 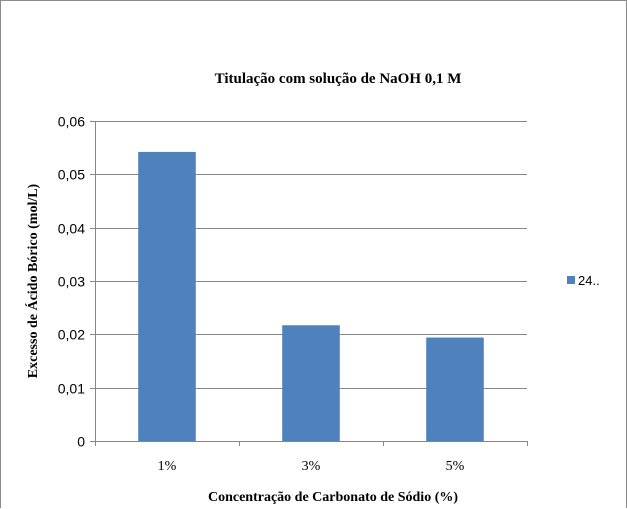 I want to click on legend-swatch, so click(x=571, y=280).